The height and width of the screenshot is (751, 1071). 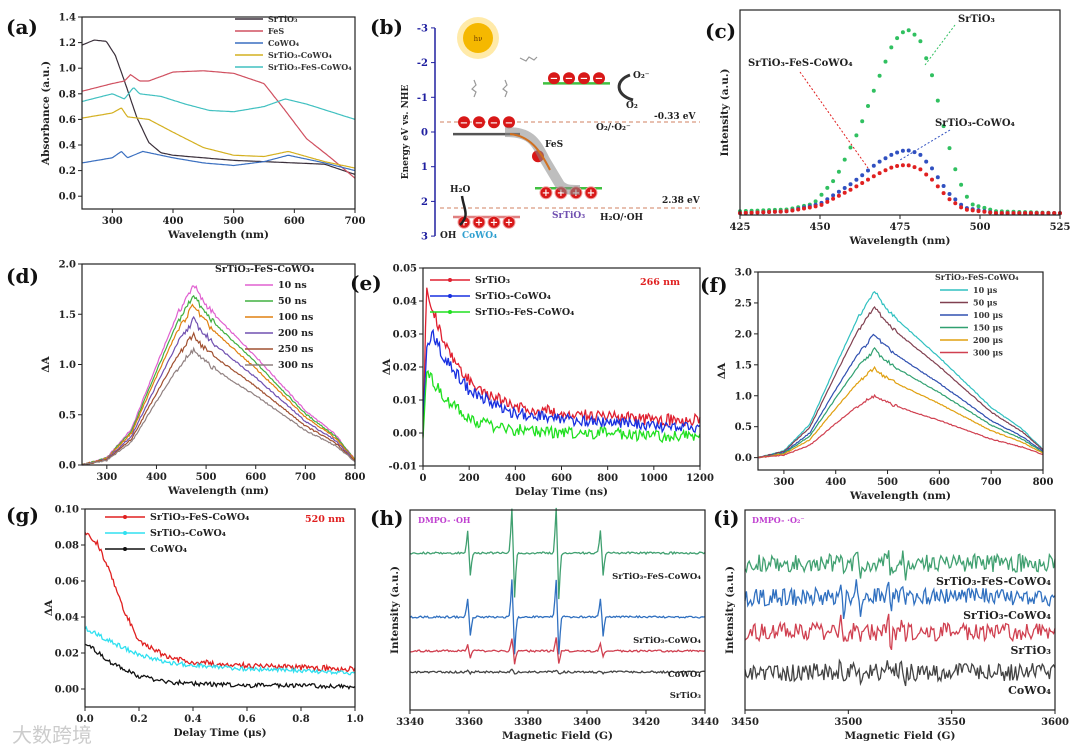 What do you see at coordinates (405, 335) in the screenshot?
I see `y-tick-label: 0.03` at bounding box center [405, 335].